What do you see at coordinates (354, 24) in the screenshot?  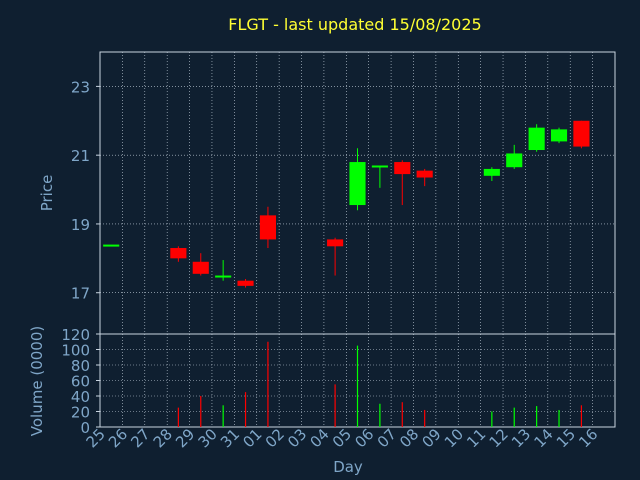 I see `chart-title: FLGT - last updated 15/08/2025` at bounding box center [354, 24].